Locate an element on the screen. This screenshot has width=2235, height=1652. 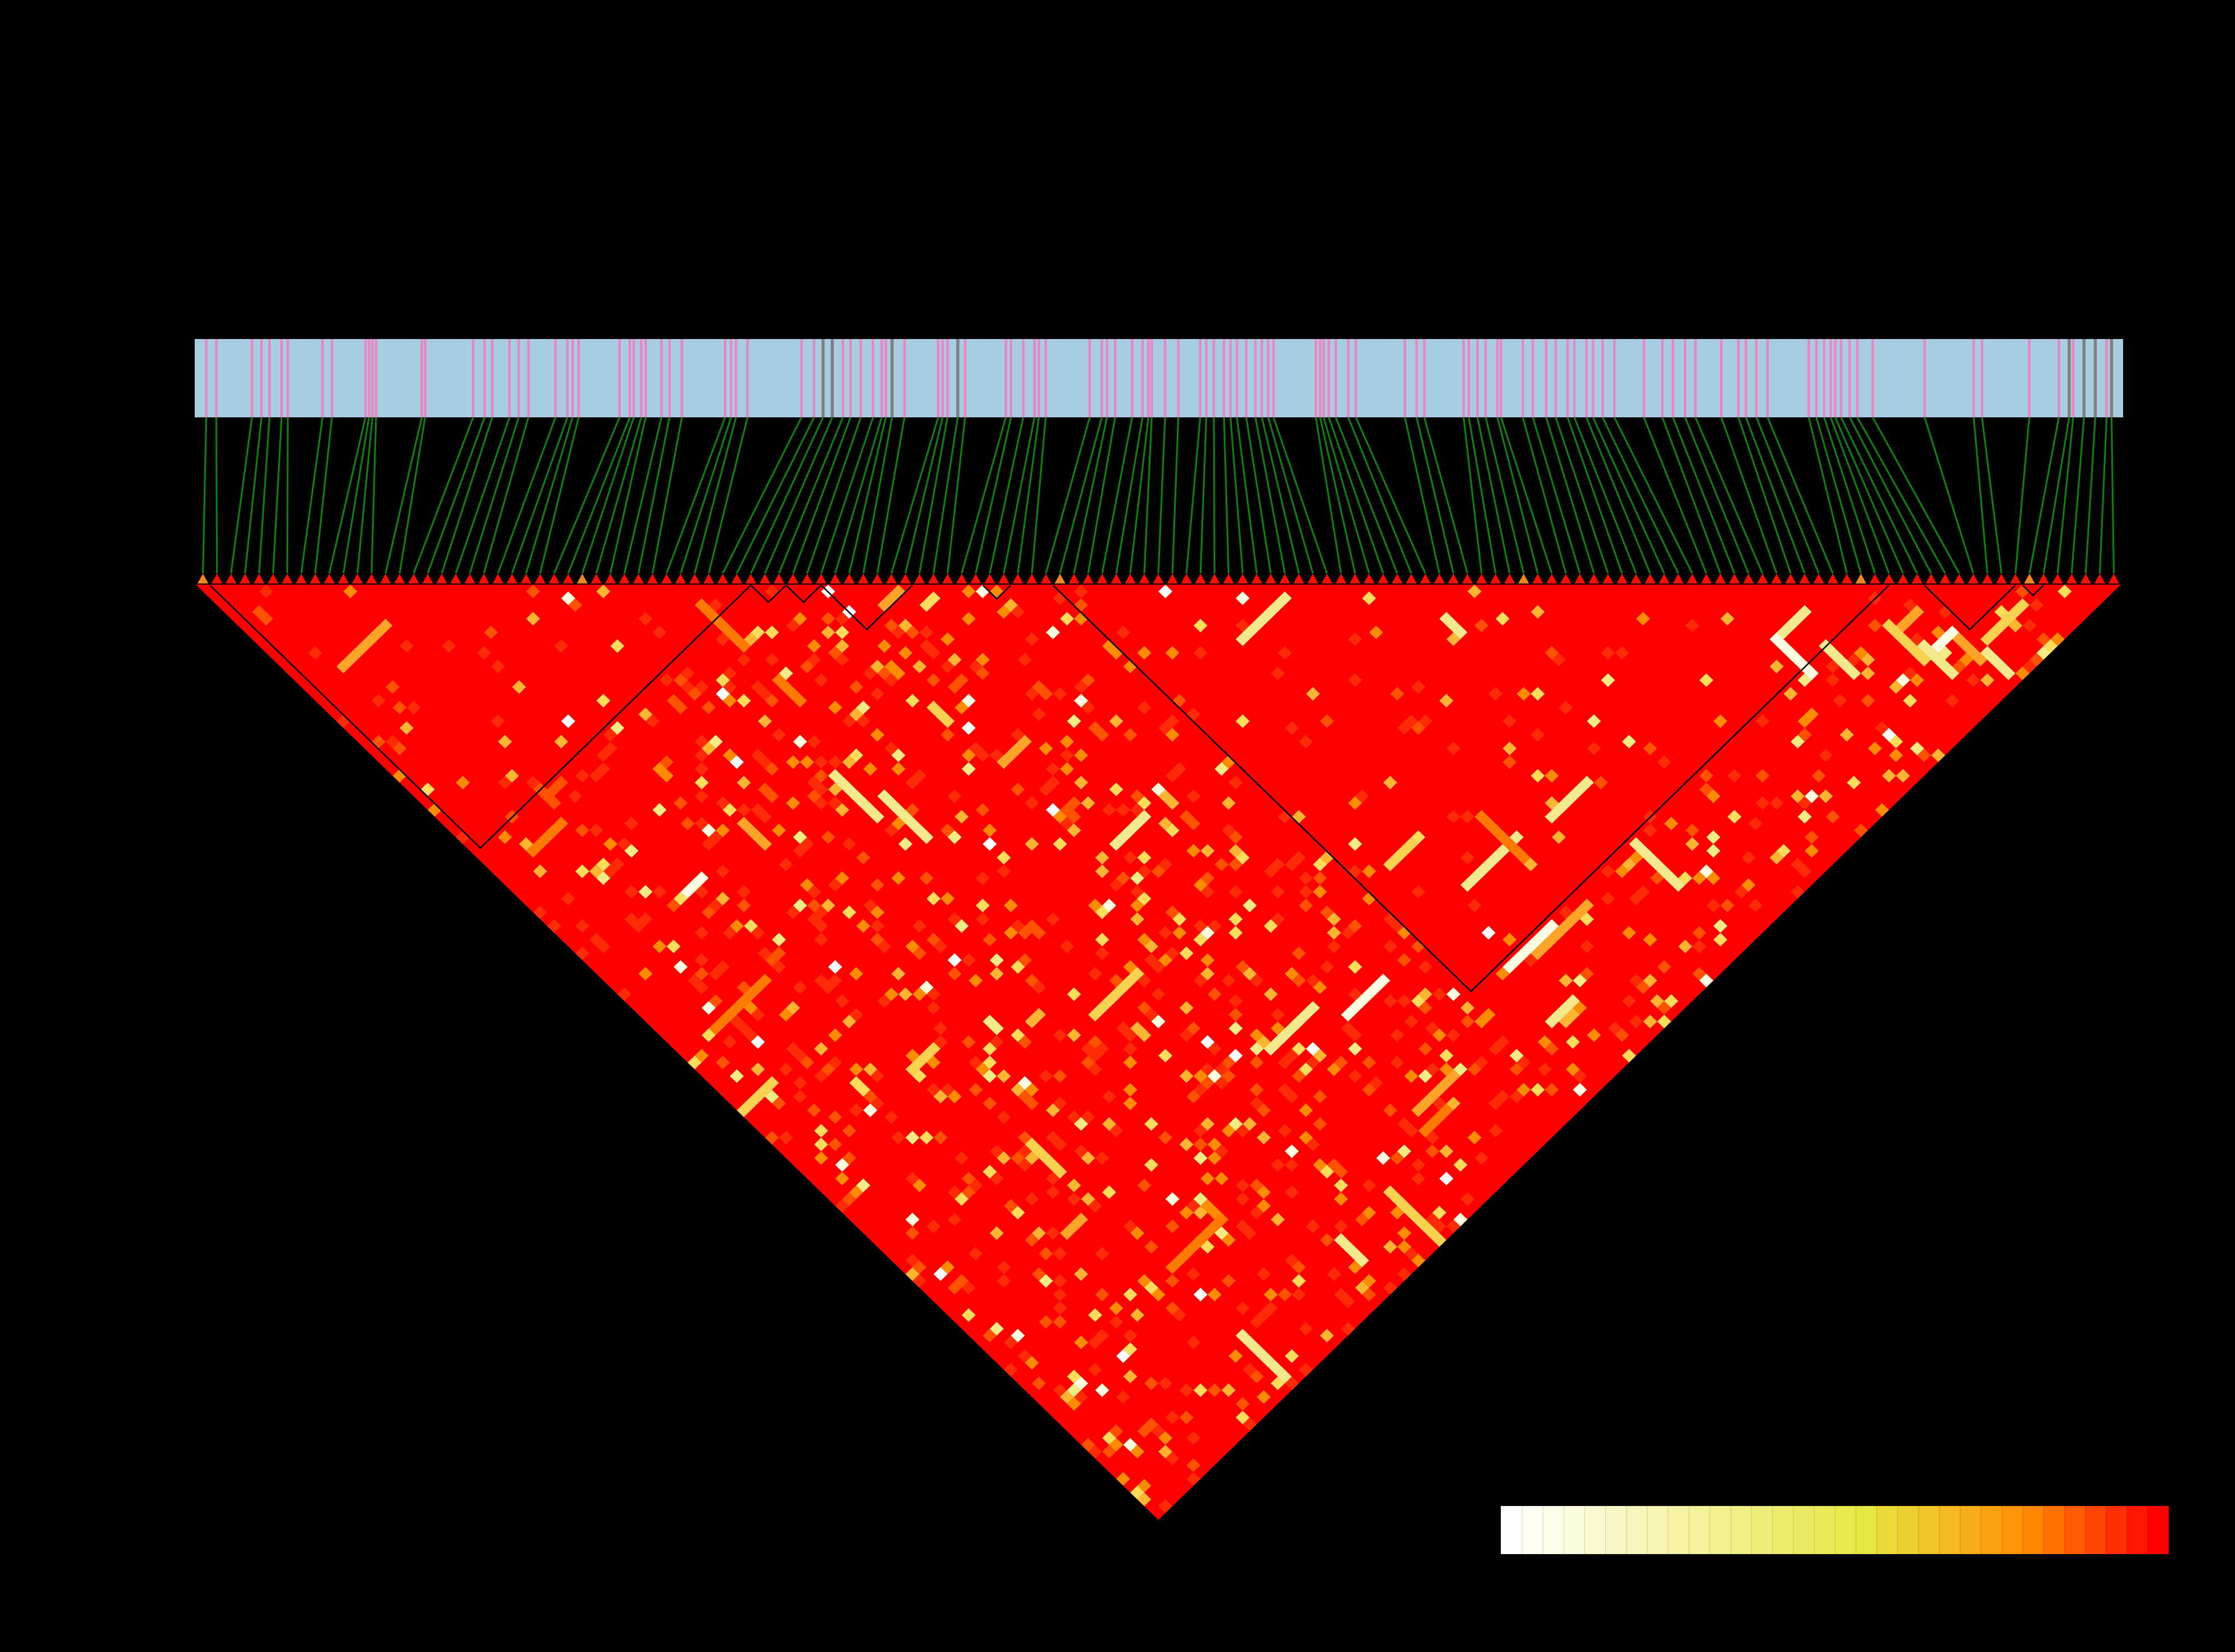
marker-position-lines-pink is located at coordinates (1156, 378).